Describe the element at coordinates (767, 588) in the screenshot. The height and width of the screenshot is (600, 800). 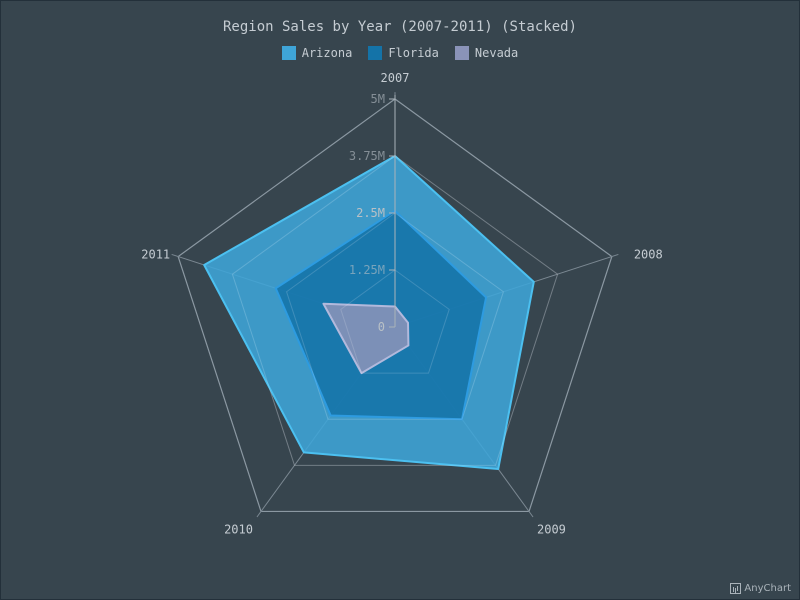
I see `credit-label: AnyChart` at that location.